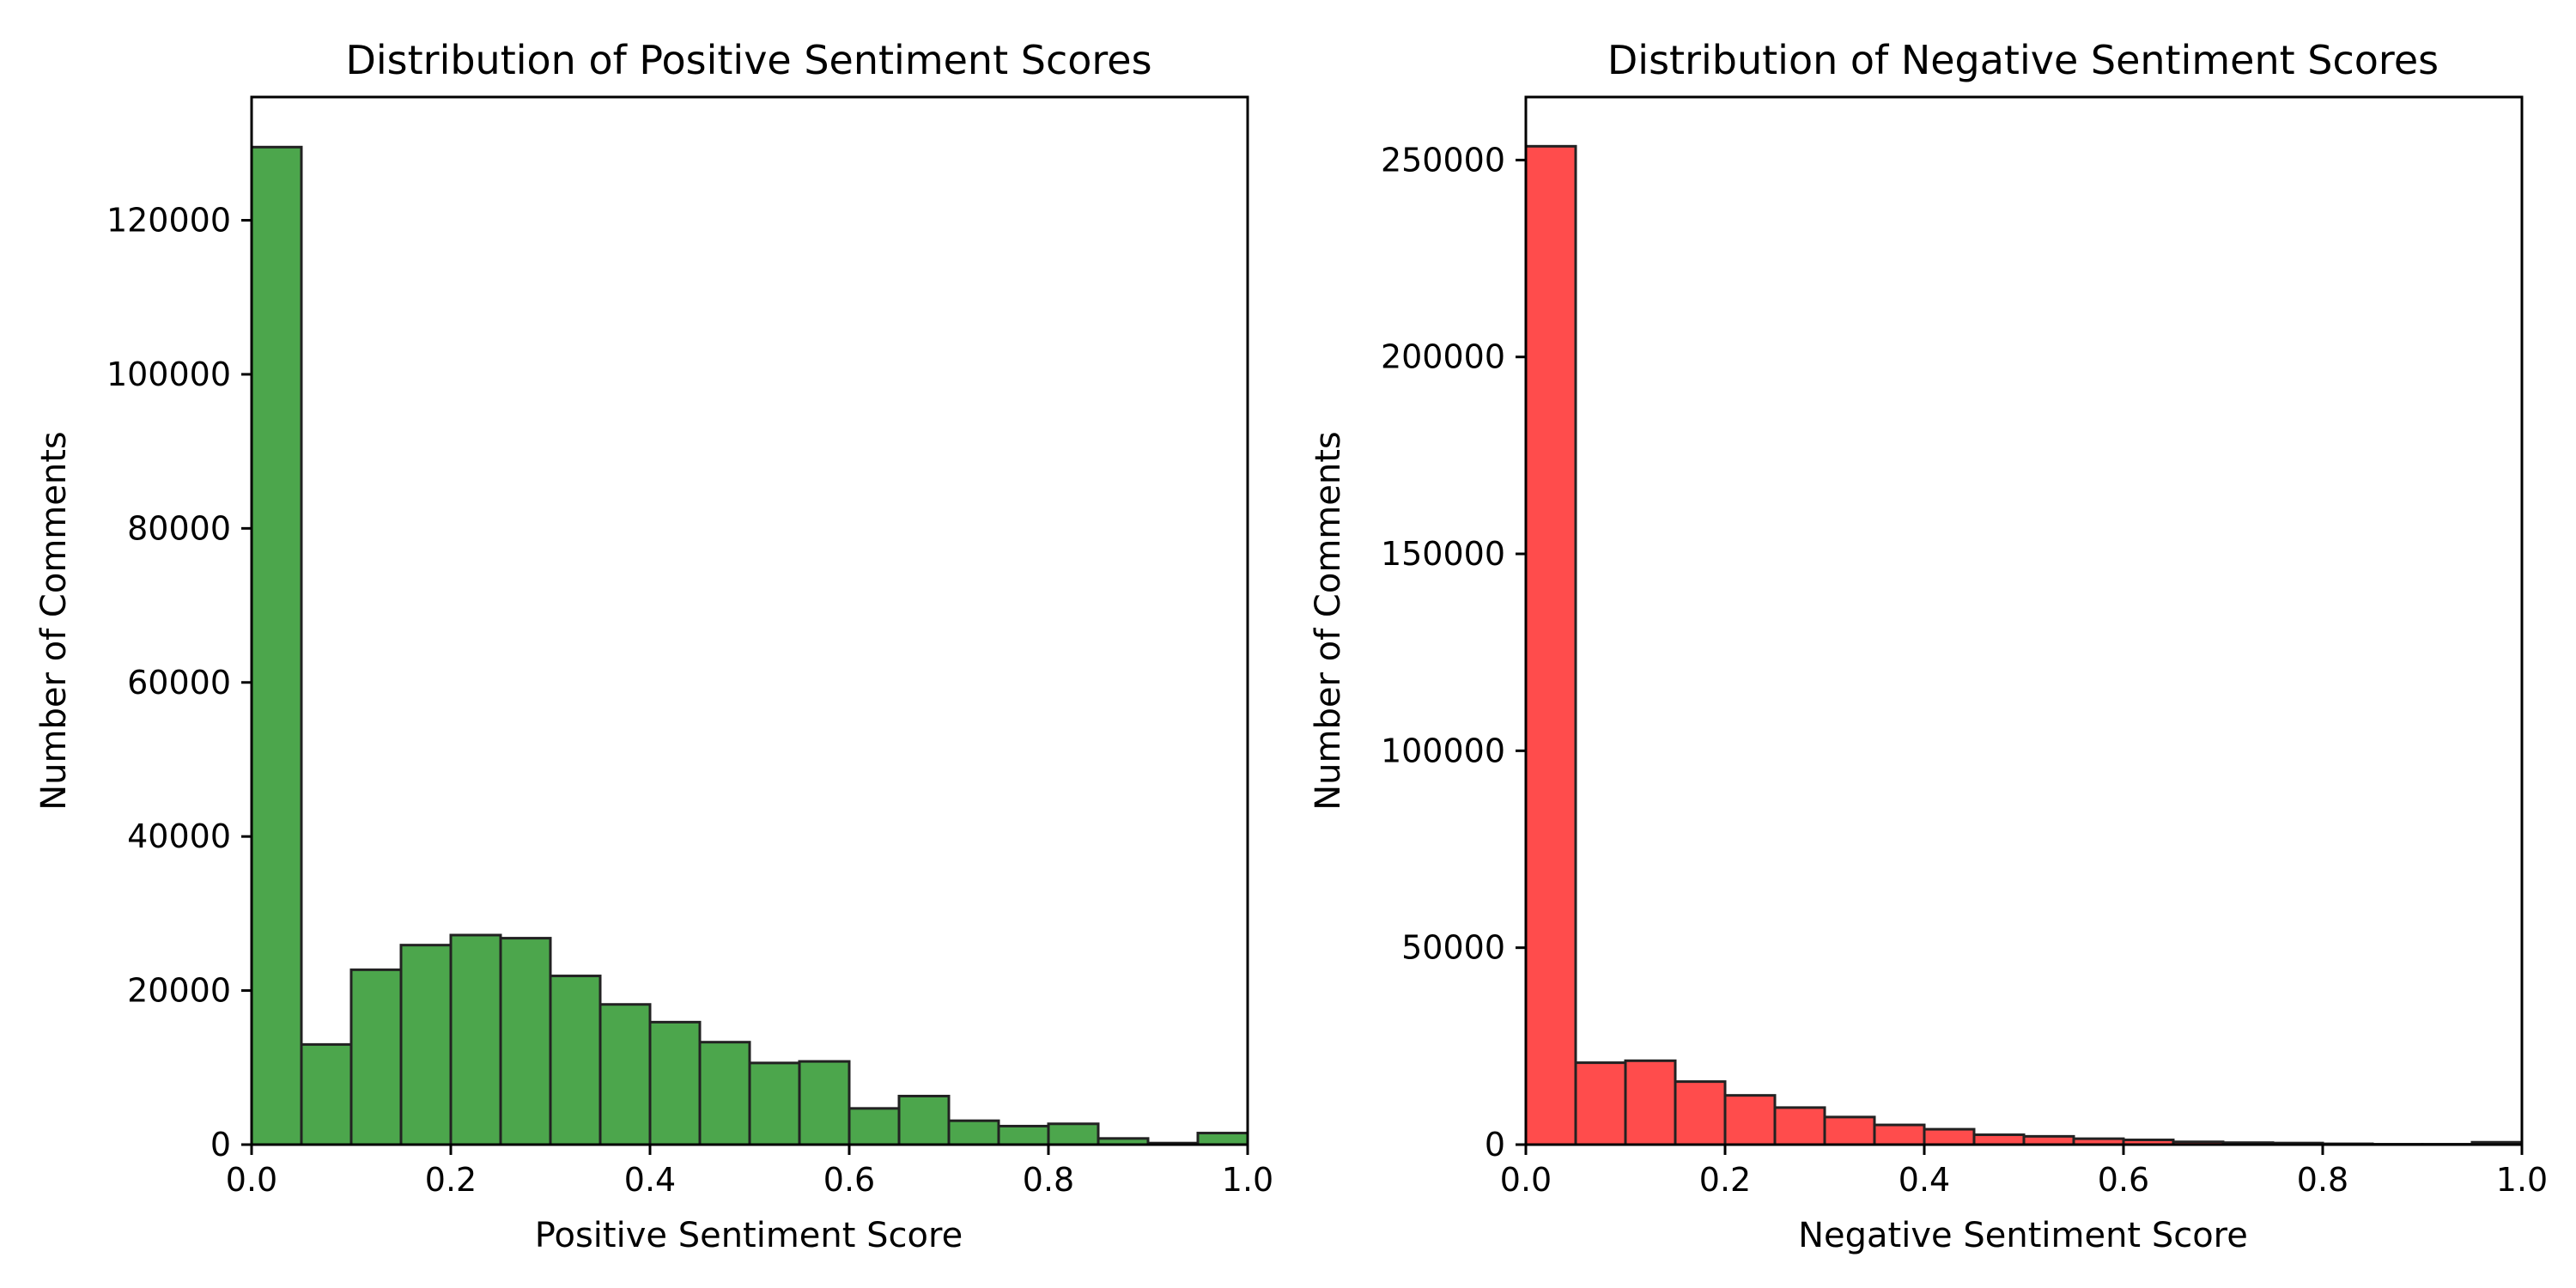 The image size is (2576, 1288). I want to click on x-axis-label: Negative Sentiment Score, so click(2023, 1235).